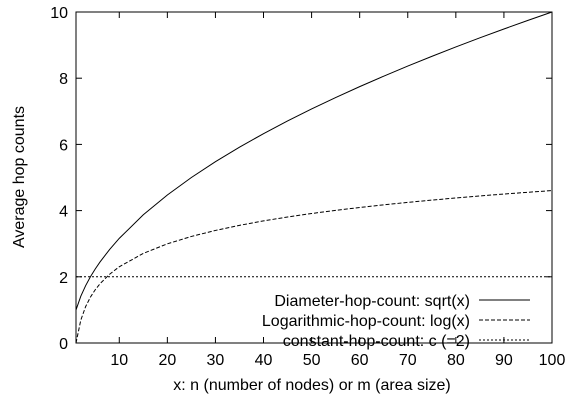 Image resolution: width=569 pixels, height=402 pixels. Describe the element at coordinates (63, 278) in the screenshot. I see `y-tick-label: 2` at that location.